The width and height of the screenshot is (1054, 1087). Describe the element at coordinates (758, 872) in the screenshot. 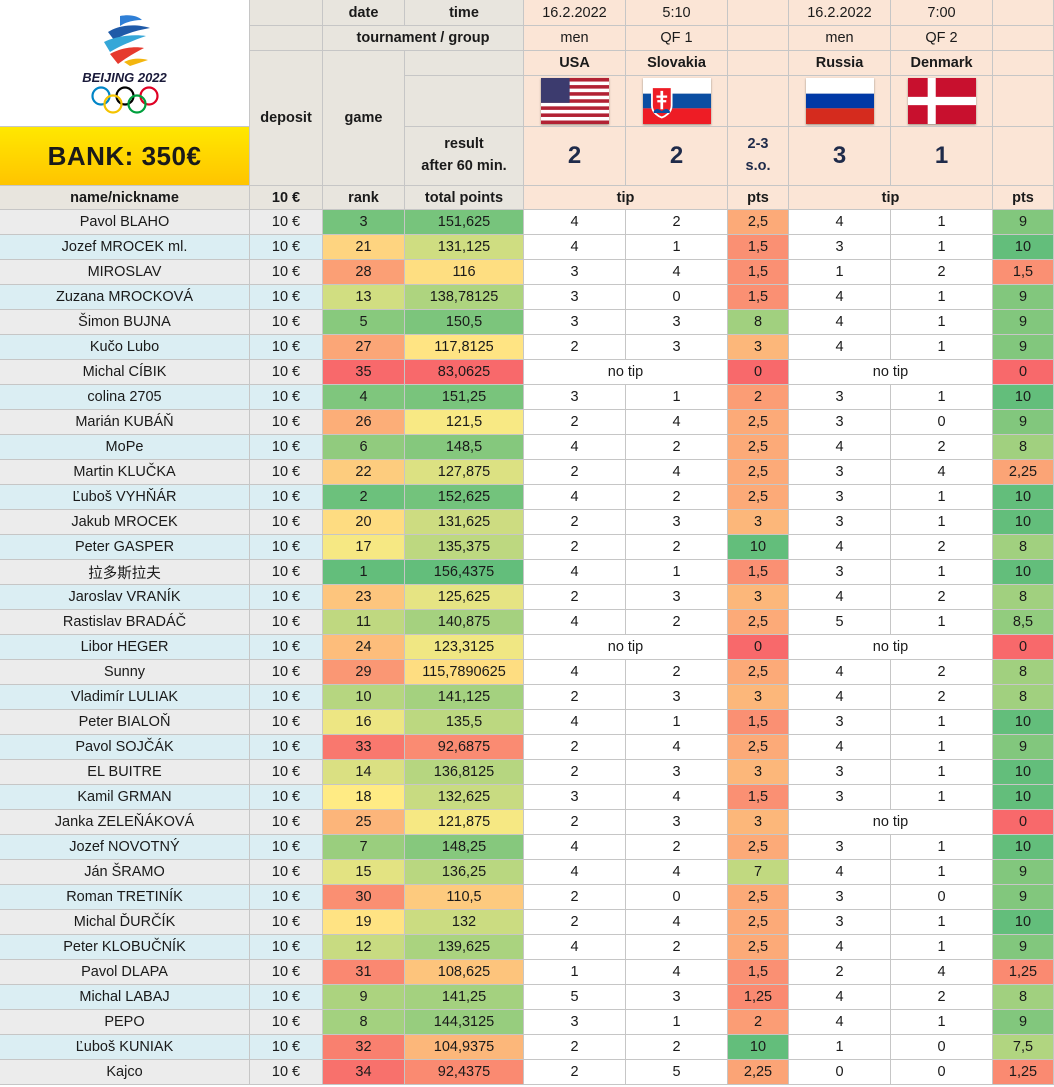

I see `match1-points: 7` at that location.